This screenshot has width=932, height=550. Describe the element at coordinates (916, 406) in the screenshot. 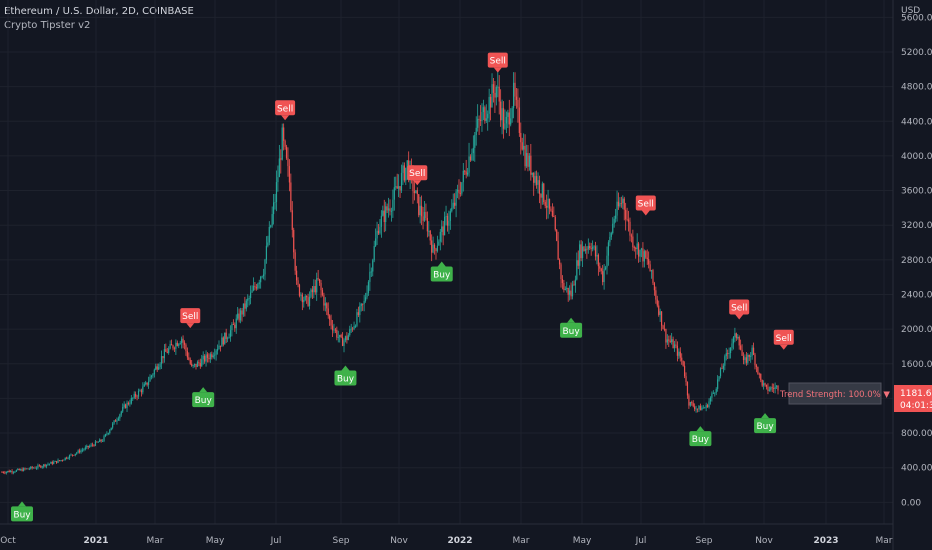

I see `countdown: 04:01:39` at that location.